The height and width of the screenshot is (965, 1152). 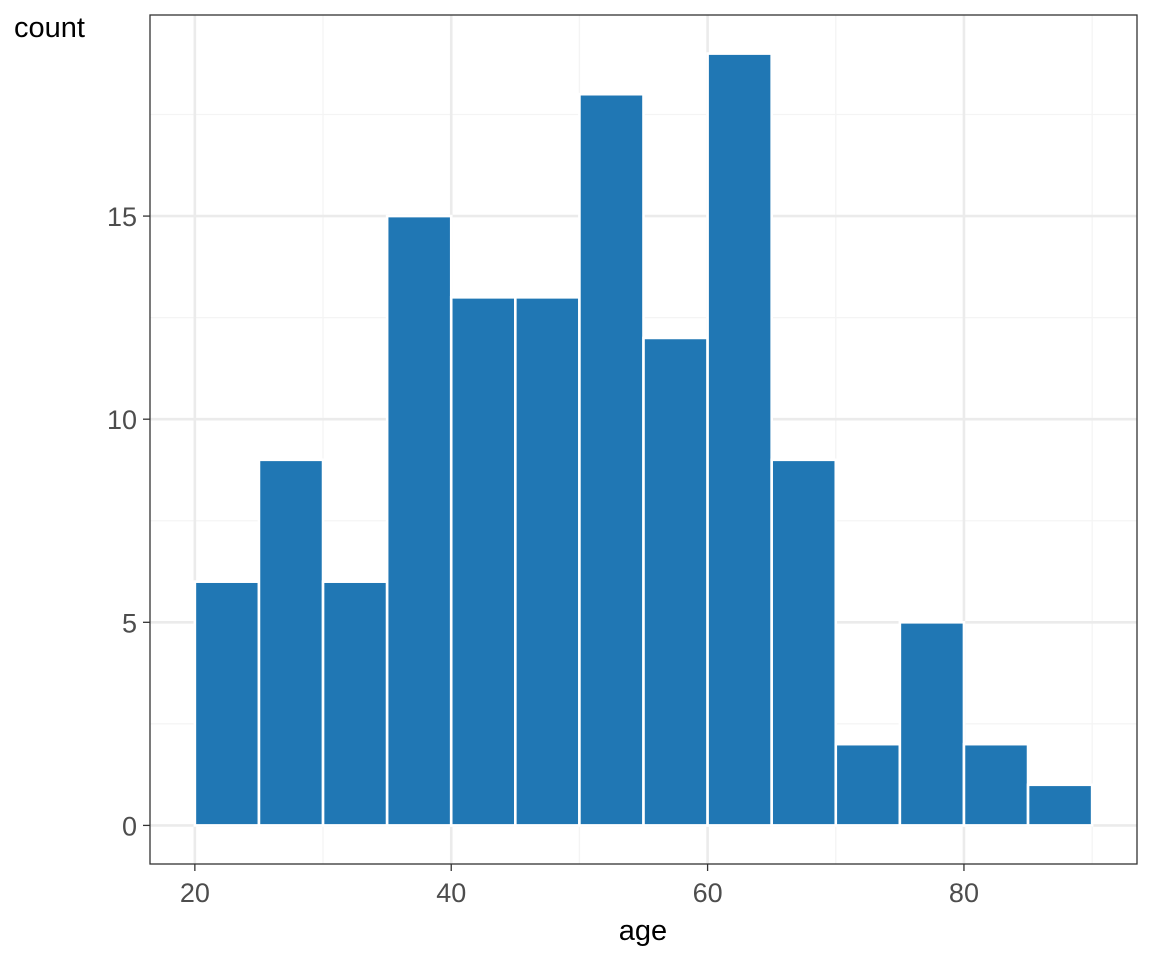 I want to click on y-tick-label: 10, so click(x=122, y=420).